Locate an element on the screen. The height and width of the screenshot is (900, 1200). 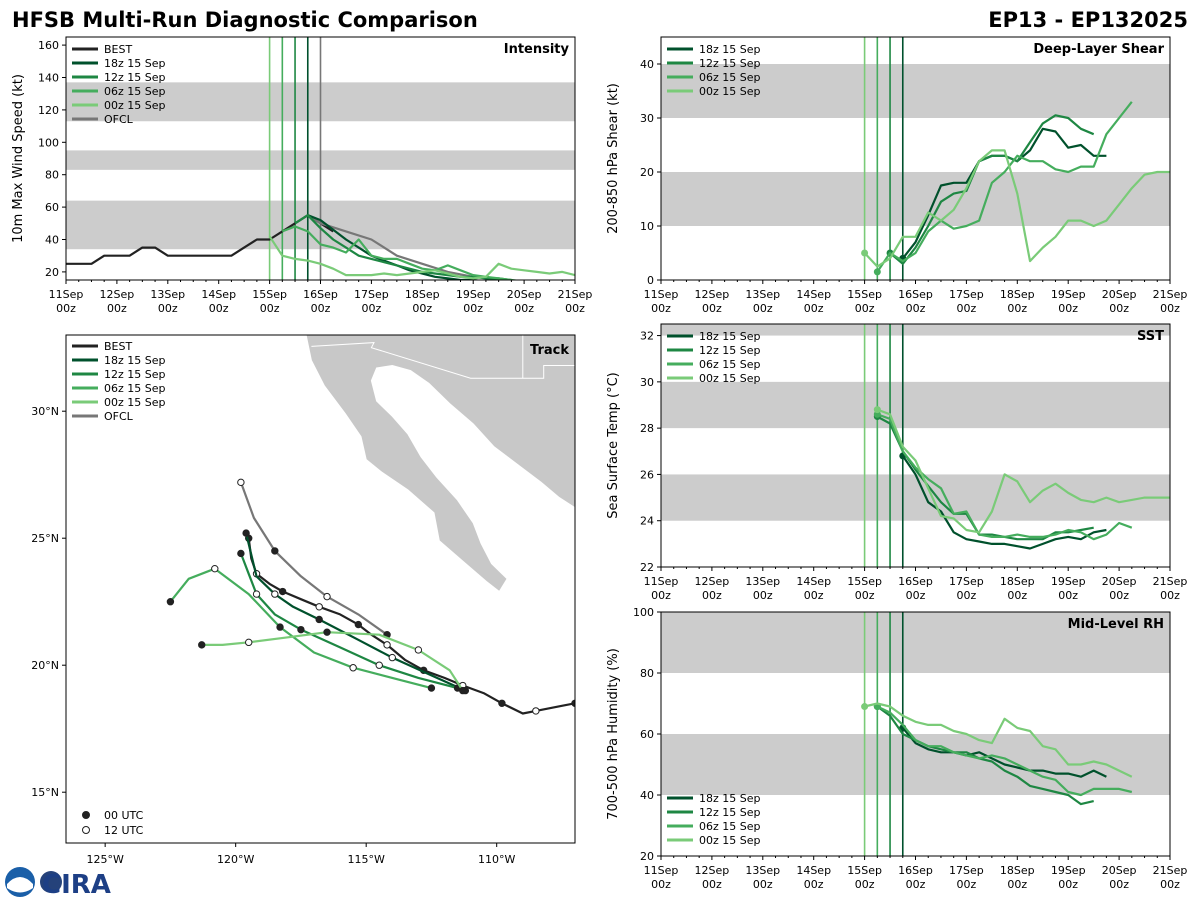
x-tick-label: 120°W is located at coordinates (235, 859).